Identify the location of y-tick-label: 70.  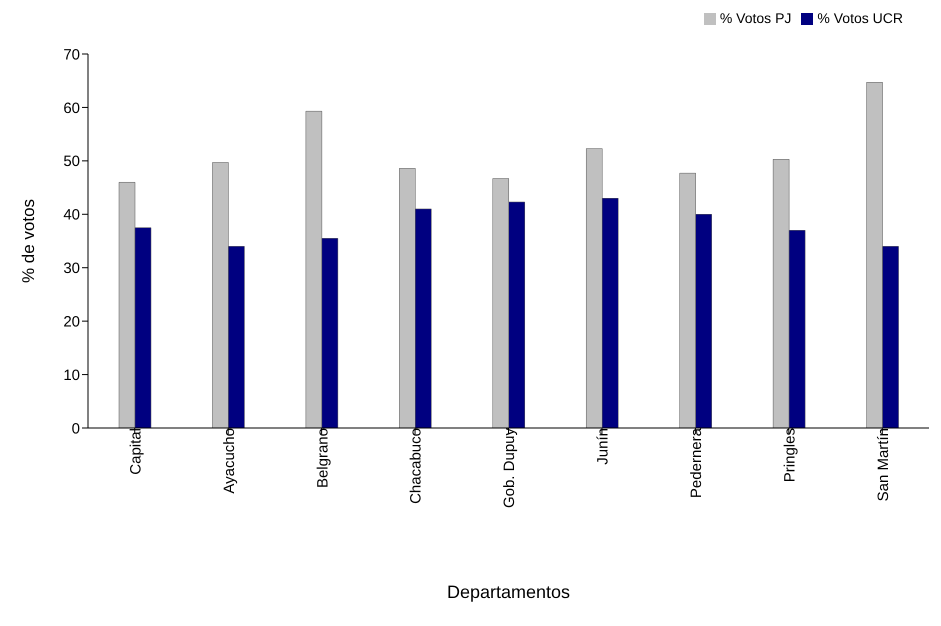
(71, 55).